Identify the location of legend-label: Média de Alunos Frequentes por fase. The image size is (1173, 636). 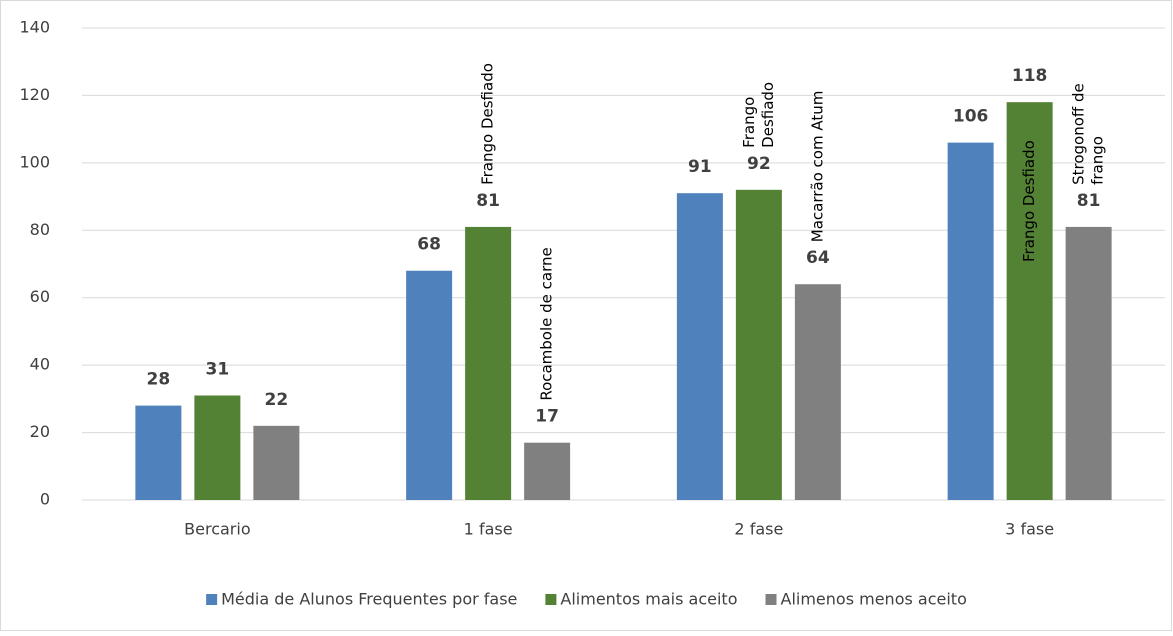
(369, 599).